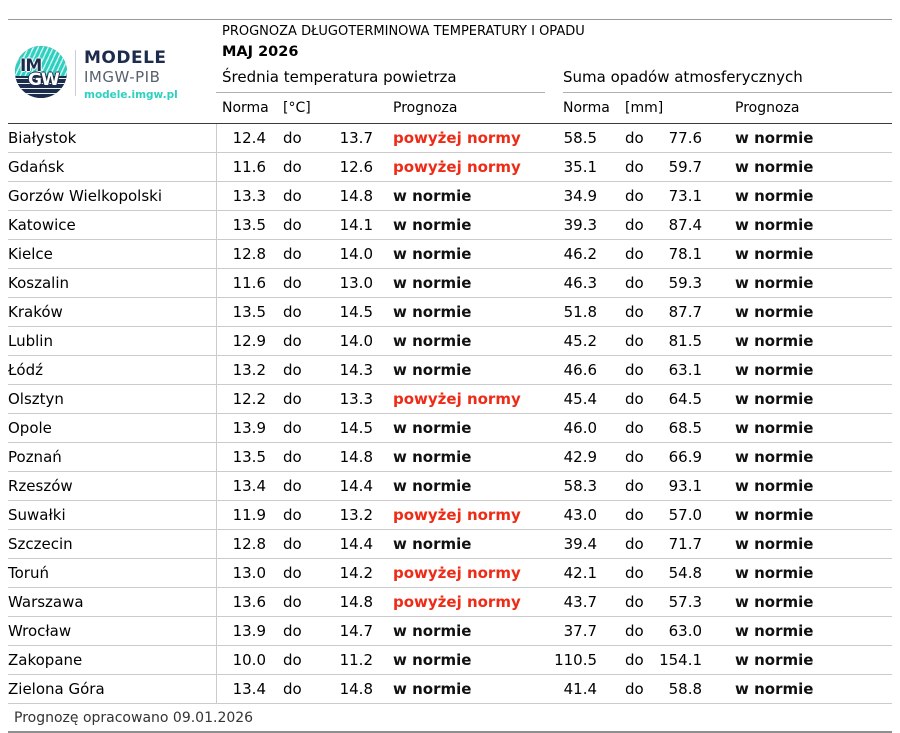 The height and width of the screenshot is (733, 900). Describe the element at coordinates (112, 602) in the screenshot. I see `city-cell: Warszawa` at that location.